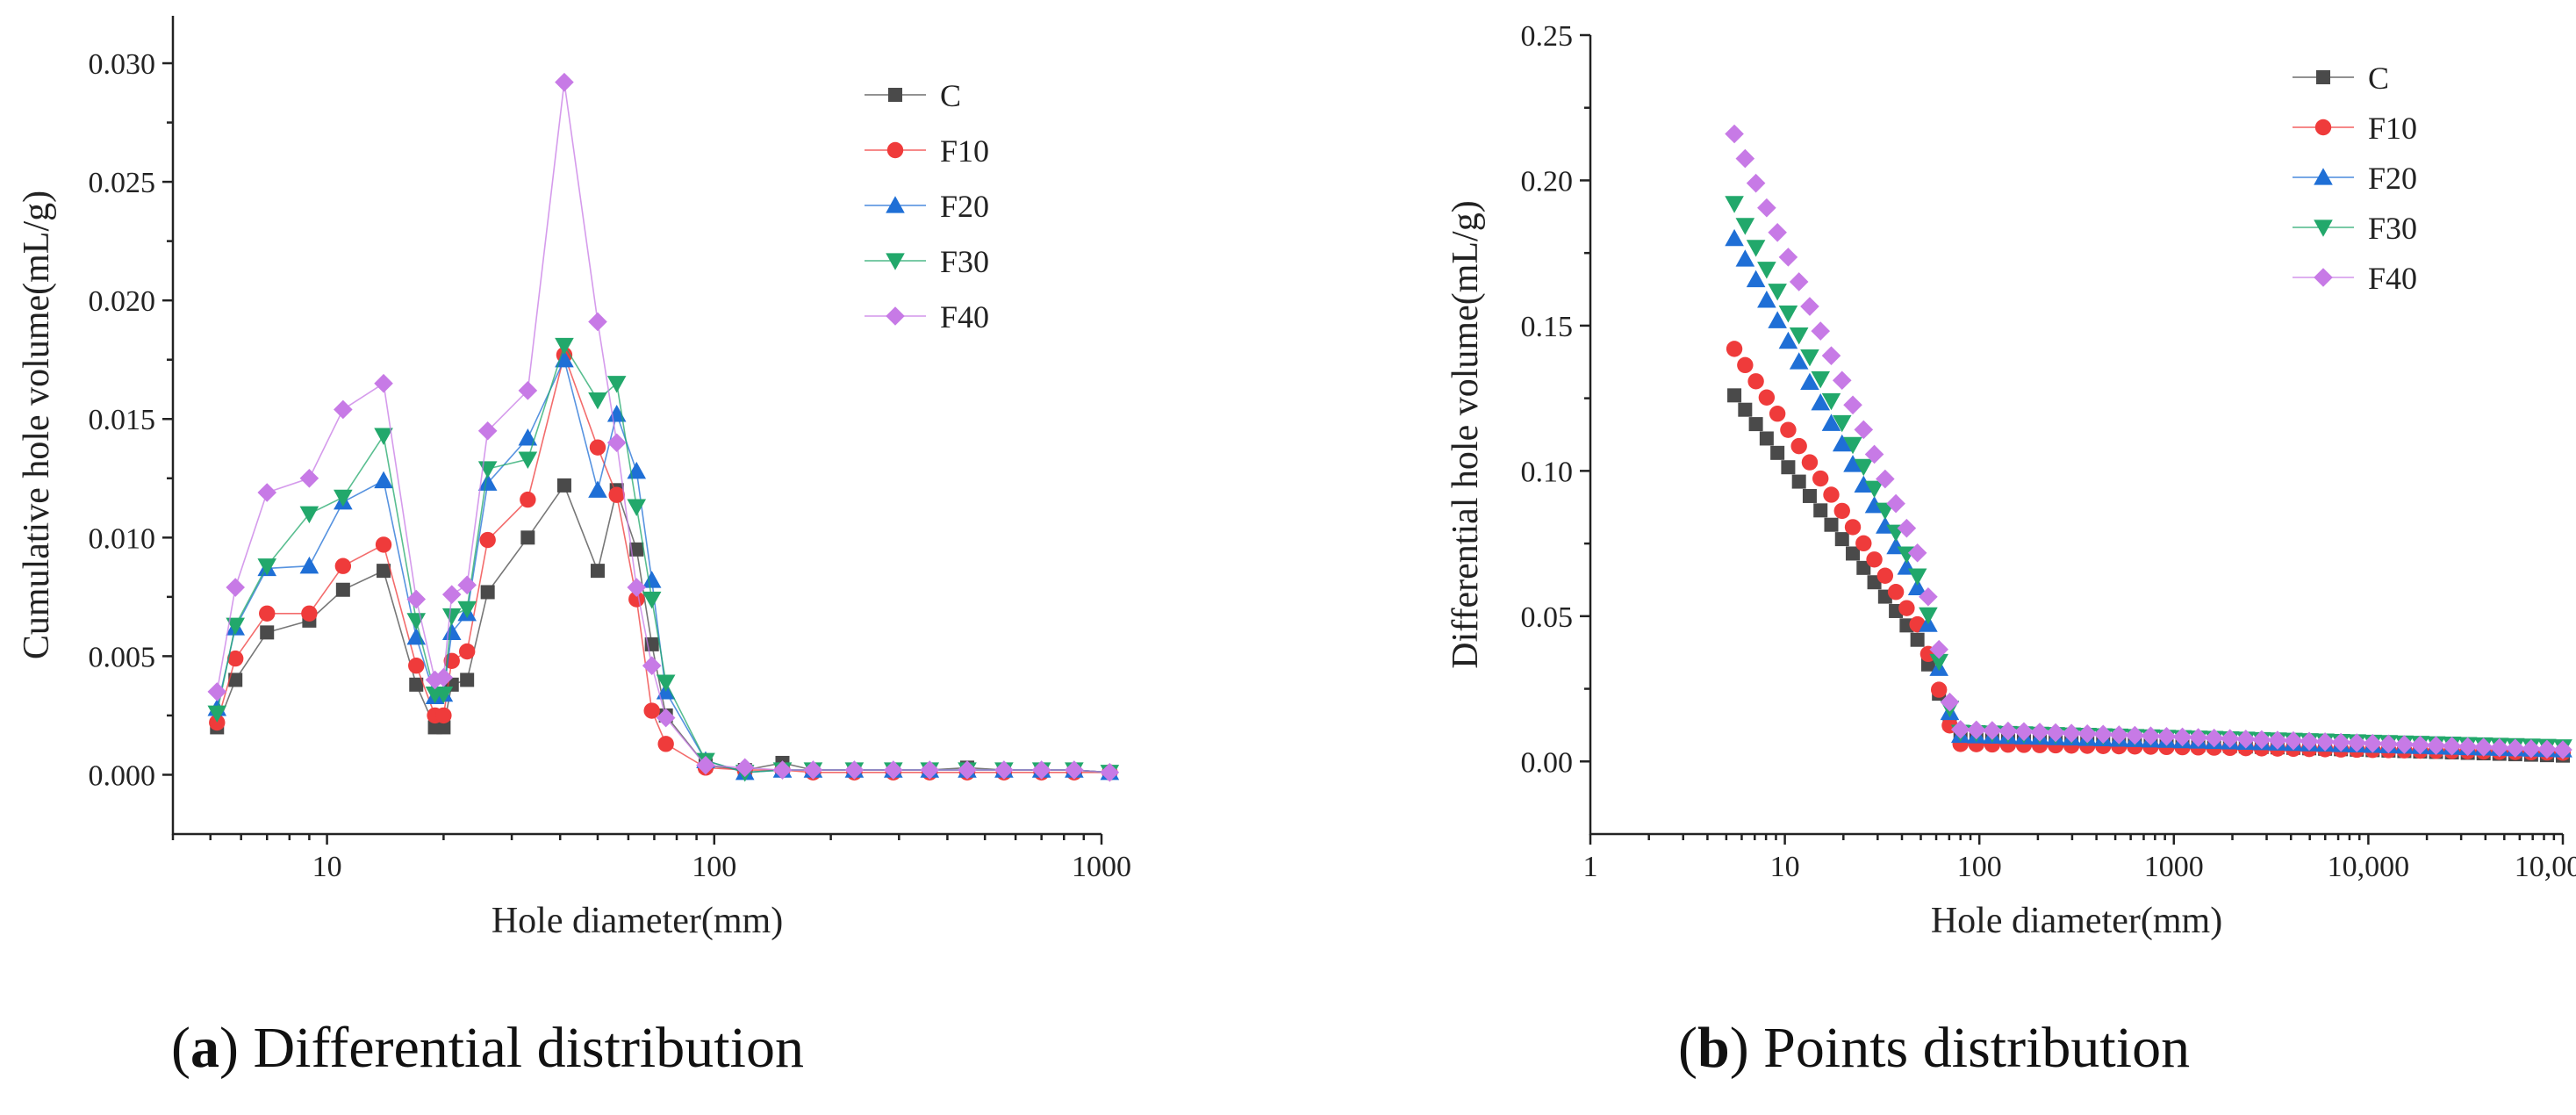 This screenshot has width=2576, height=1115. I want to click on chart-b-ytick-label: 0.15, so click(1547, 327).